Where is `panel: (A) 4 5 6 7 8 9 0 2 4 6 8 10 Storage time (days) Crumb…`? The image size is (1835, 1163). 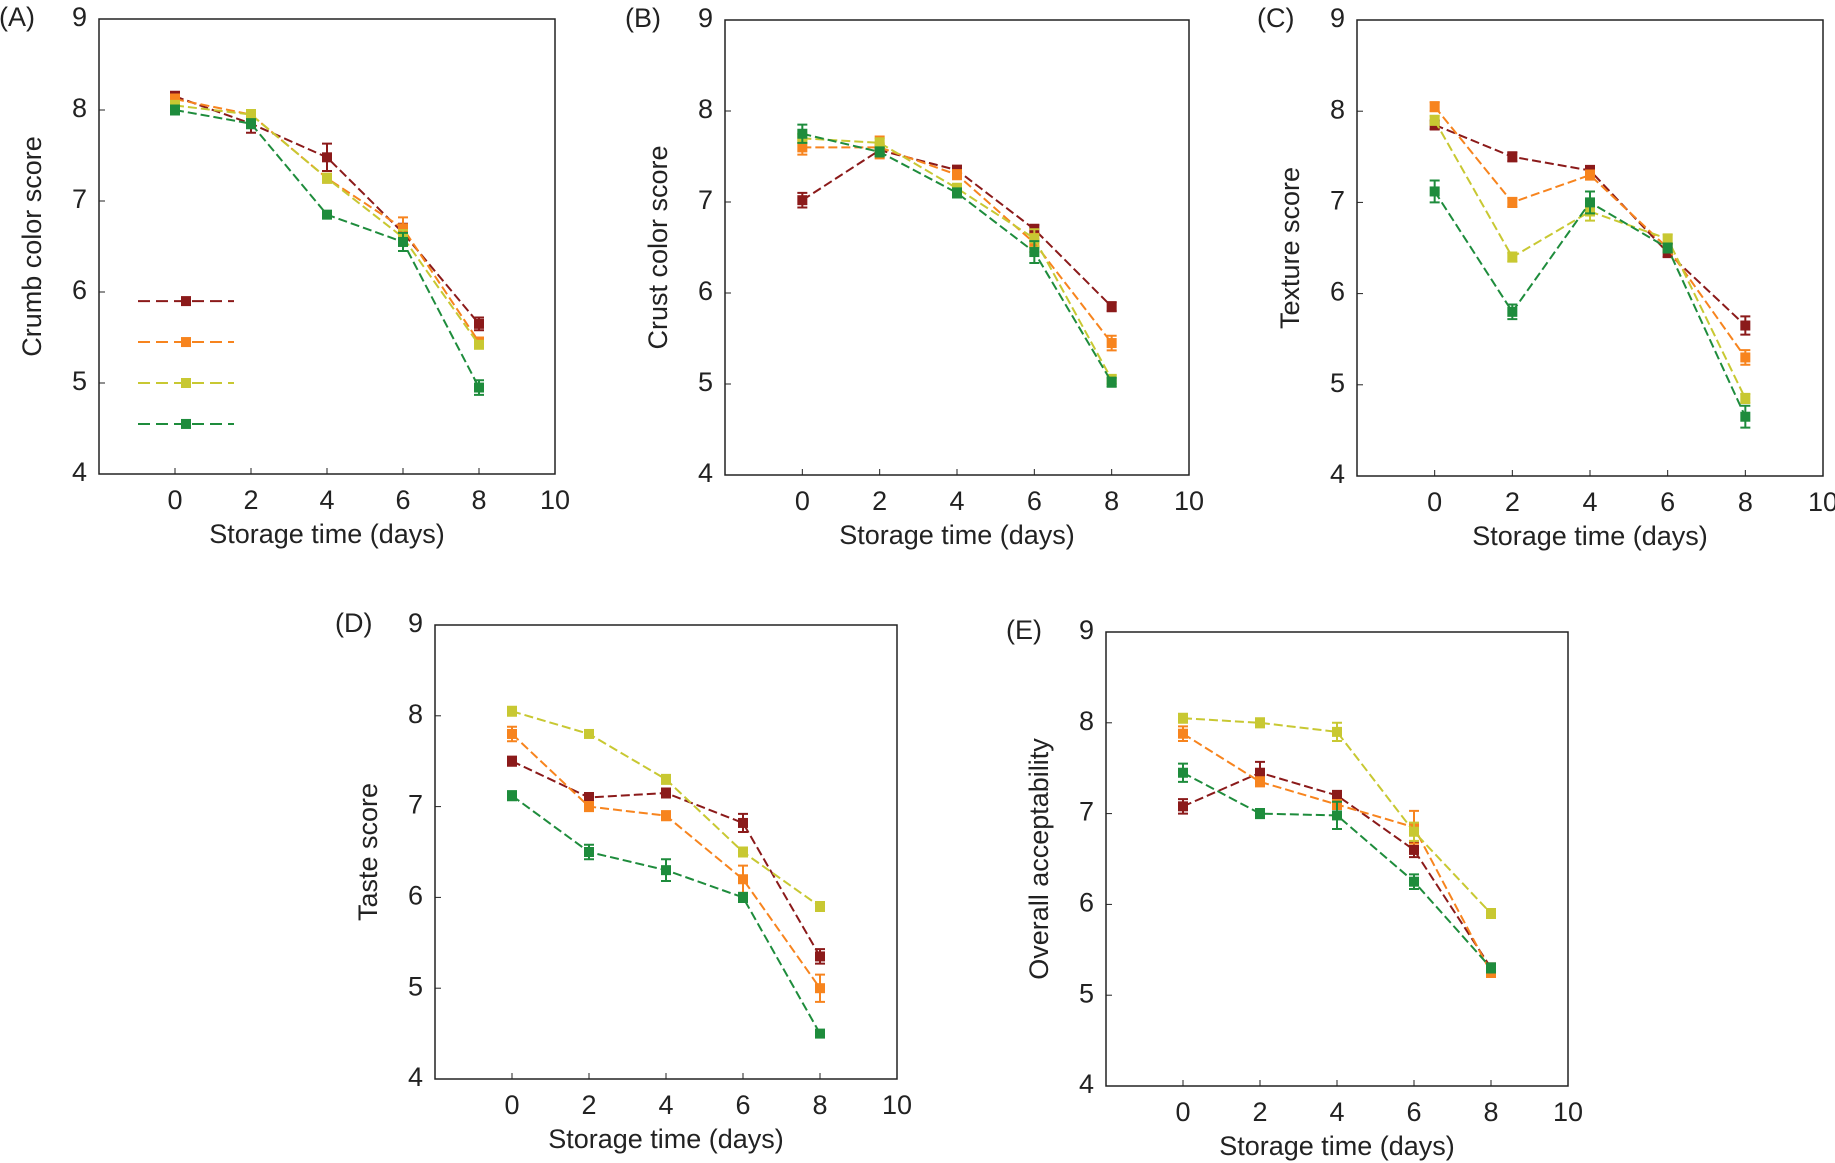
panel: (A) 4 5 6 7 8 9 0 2 4 6 8 10 Storage time (days) Crumb… is located at coordinates (285, 275).